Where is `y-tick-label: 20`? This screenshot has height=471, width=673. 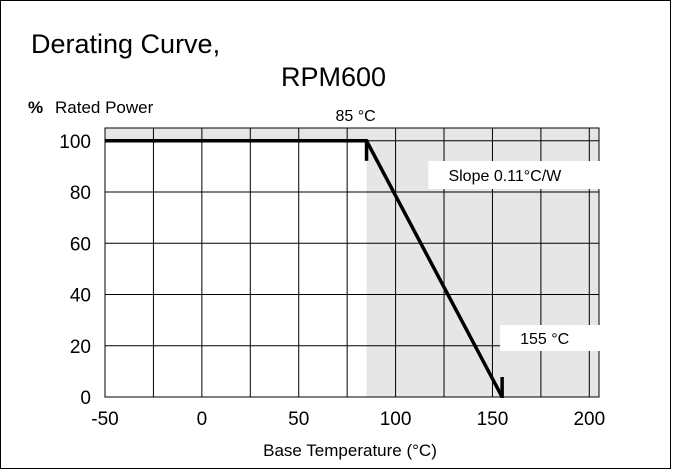
y-tick-label: 20 is located at coordinates (80, 347).